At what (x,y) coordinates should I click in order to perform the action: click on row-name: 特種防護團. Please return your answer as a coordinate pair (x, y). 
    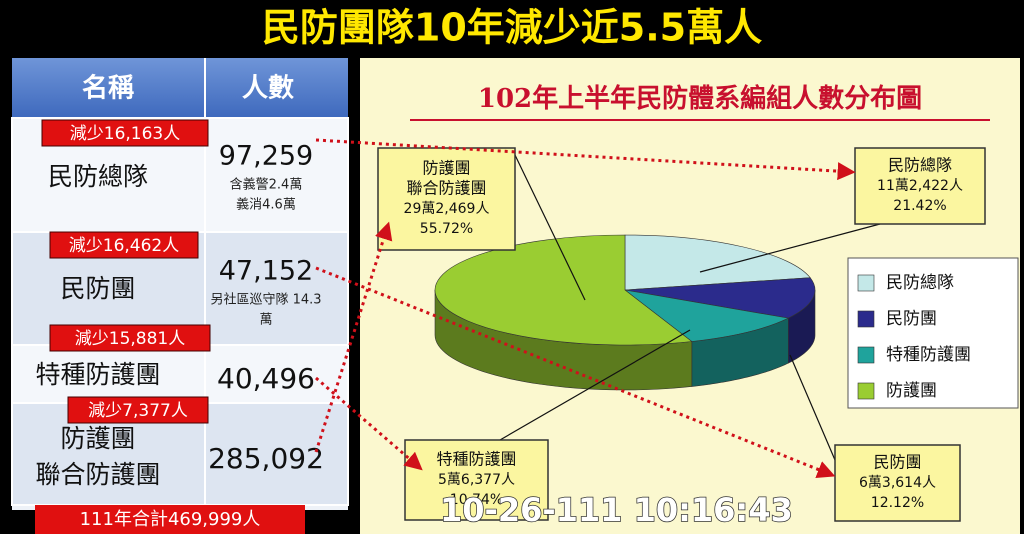
    Looking at the image, I should click on (97, 374).